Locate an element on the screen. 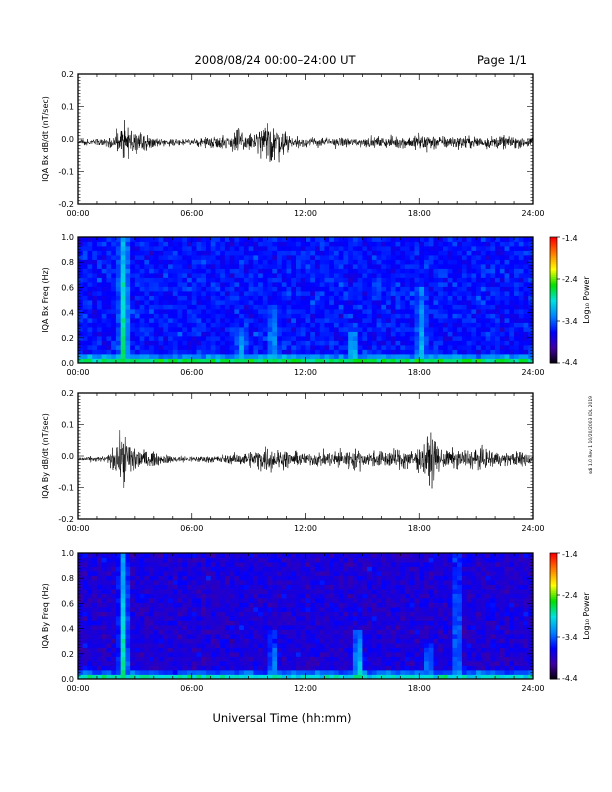 This screenshot has width=612, height=792. y-axis-title: IQA Bx Freq (Hz) is located at coordinates (45, 300).